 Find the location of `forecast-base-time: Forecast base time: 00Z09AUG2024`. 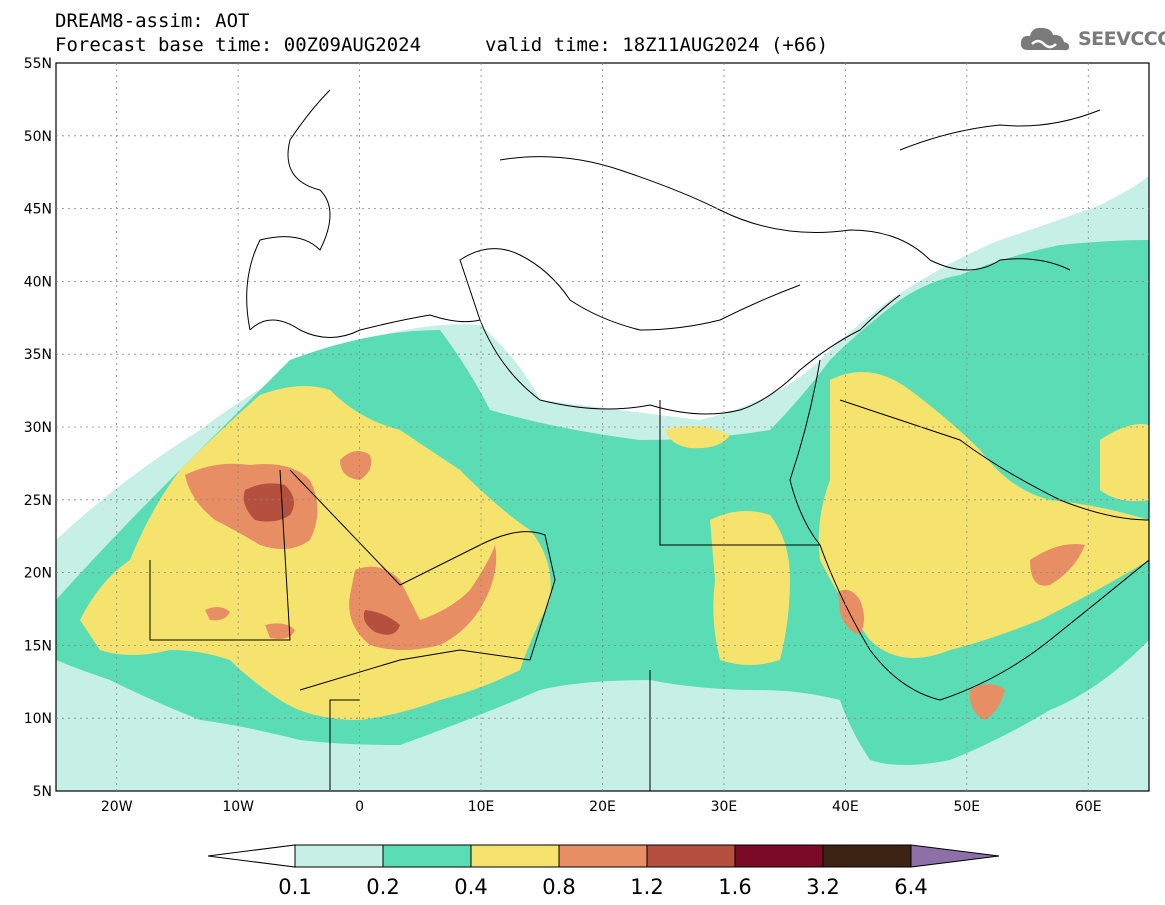

forecast-base-time: Forecast base time: 00Z09AUG2024 is located at coordinates (238, 45).